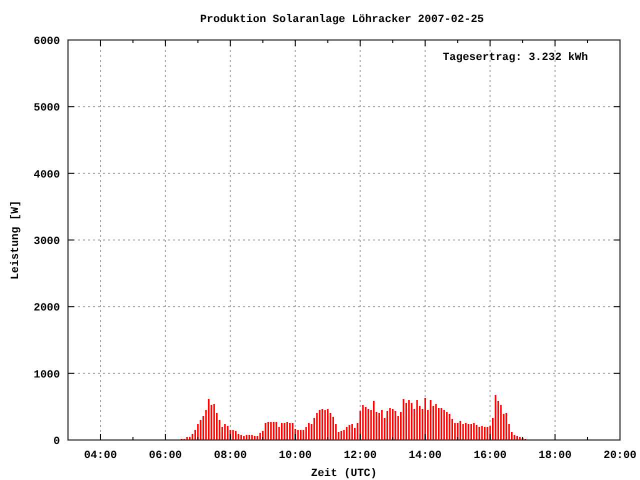 Image resolution: width=640 pixels, height=480 pixels. Describe the element at coordinates (56, 442) in the screenshot. I see `y-tick-label: 0` at that location.